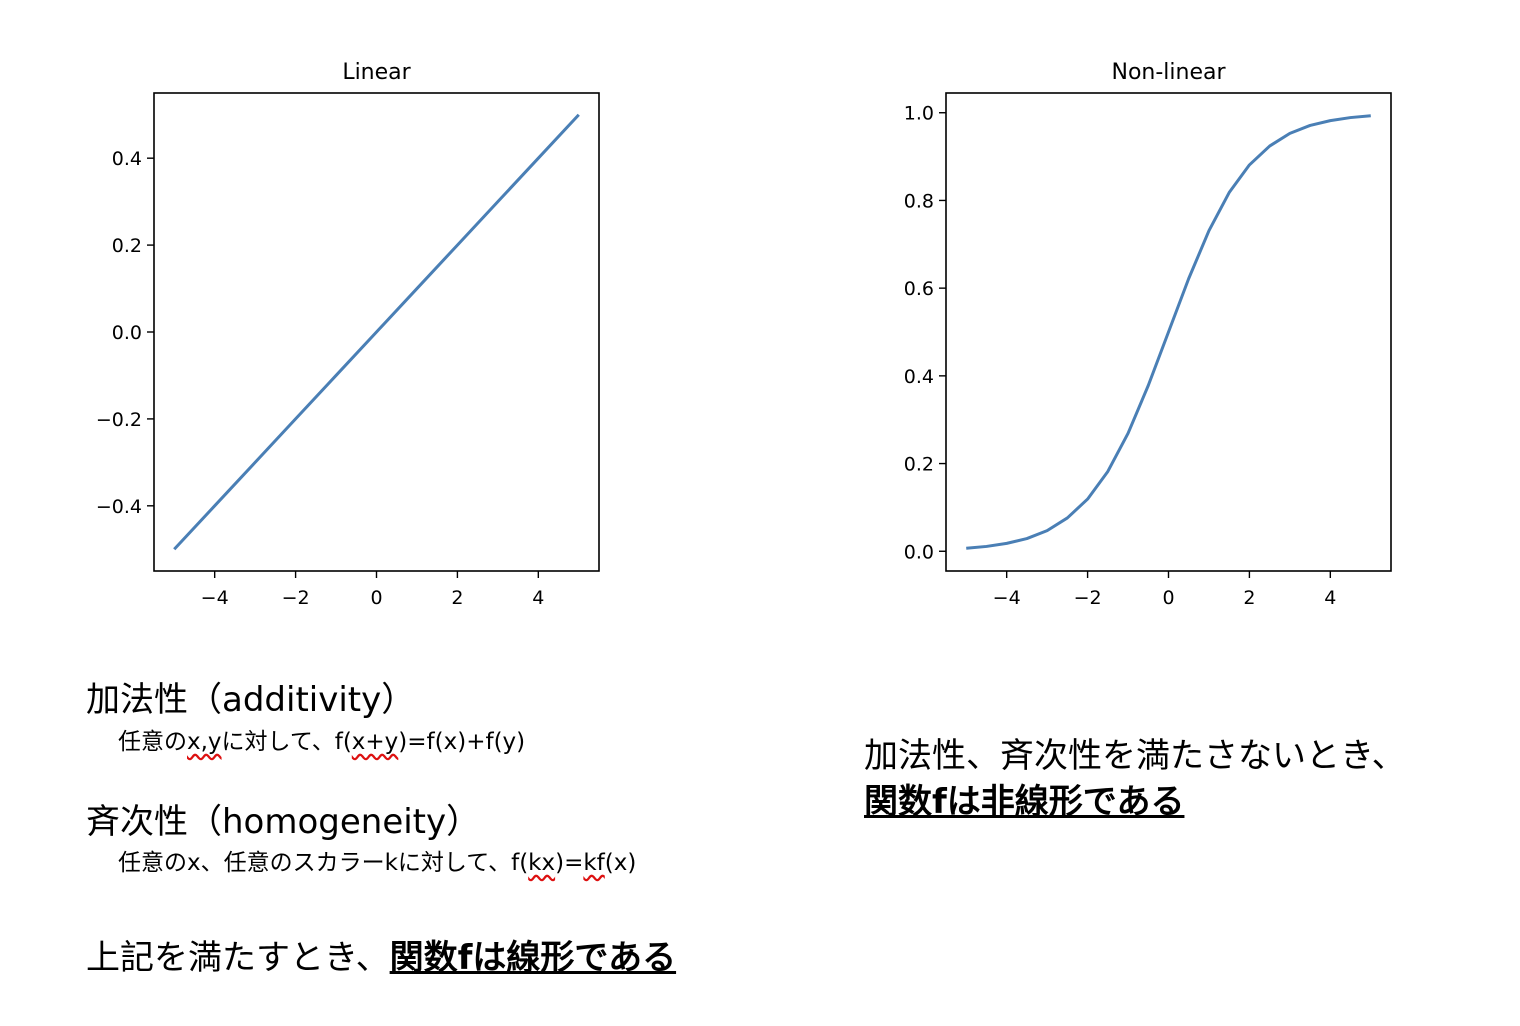 The width and height of the screenshot is (1520, 1026). Describe the element at coordinates (919, 289) in the screenshot. I see `nonlinear-ytick-label: 0.6` at that location.